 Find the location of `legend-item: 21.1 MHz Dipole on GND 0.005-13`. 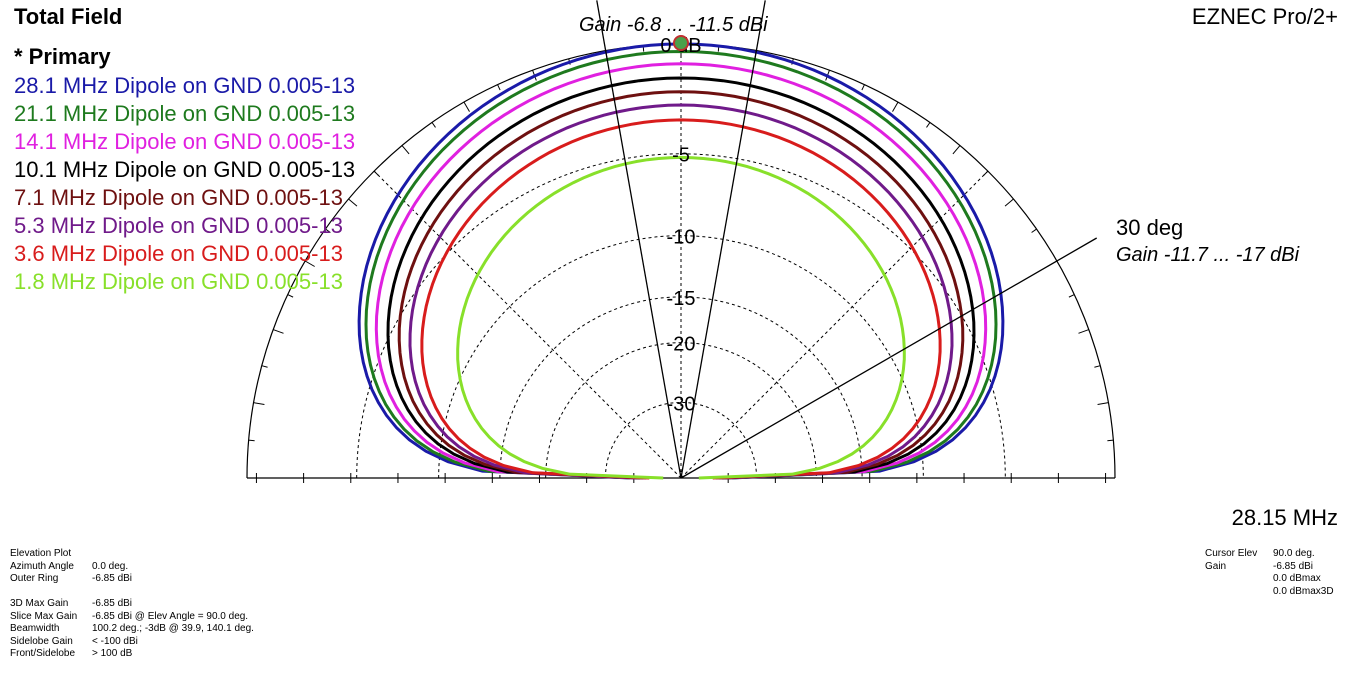

legend-item: 21.1 MHz Dipole on GND 0.005-13 is located at coordinates (185, 113).